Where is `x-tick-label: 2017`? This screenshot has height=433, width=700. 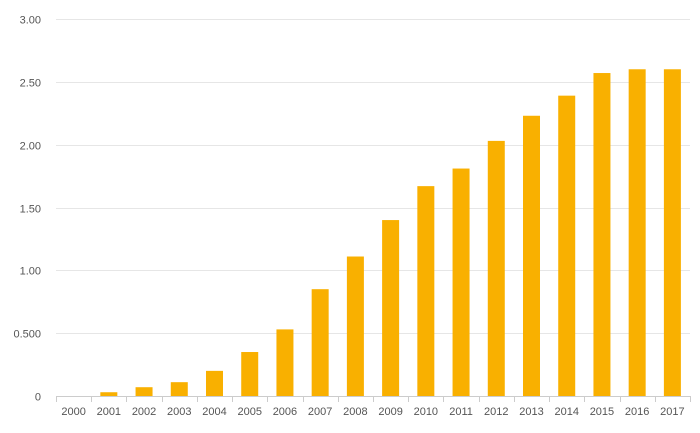
x-tick-label: 2017 is located at coordinates (672, 412).